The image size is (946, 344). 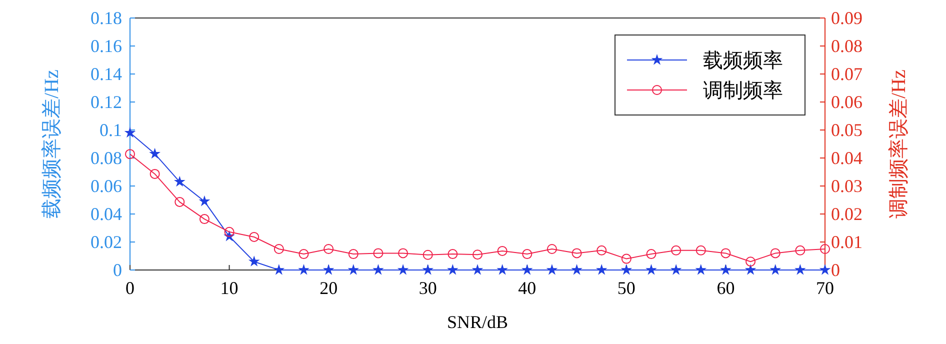 I want to click on x-axis-title: SNR/dB, so click(x=477, y=322).